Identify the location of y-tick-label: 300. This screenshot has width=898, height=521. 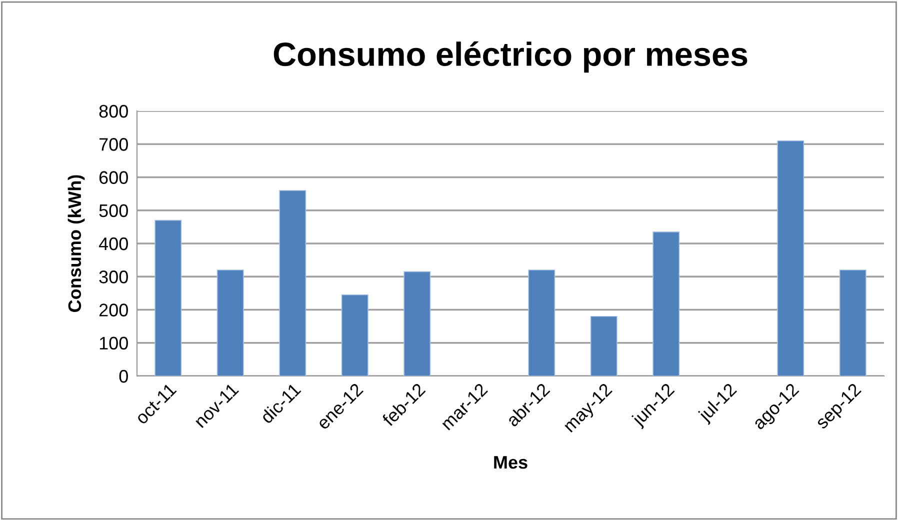
(113, 277).